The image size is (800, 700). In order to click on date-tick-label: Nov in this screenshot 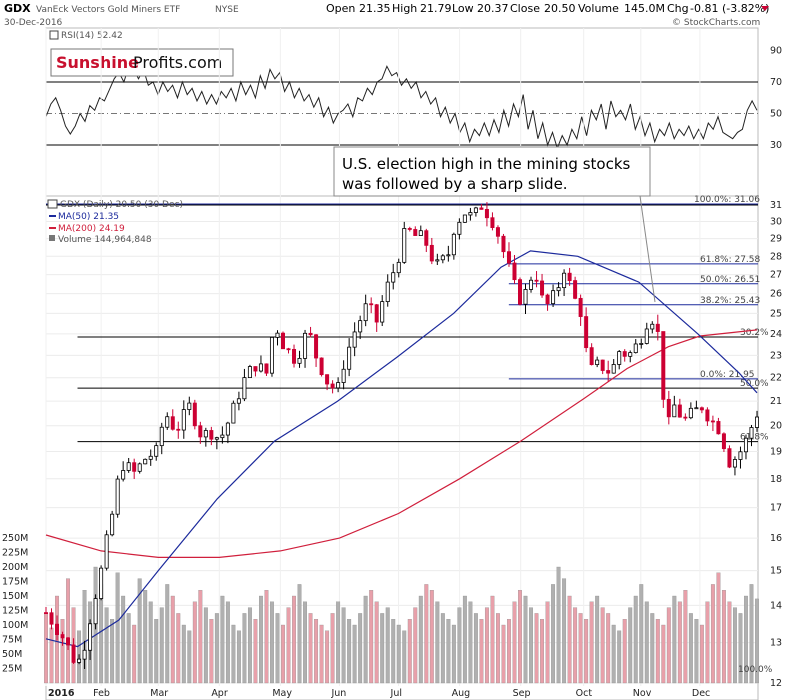, I will do `click(642, 693)`.